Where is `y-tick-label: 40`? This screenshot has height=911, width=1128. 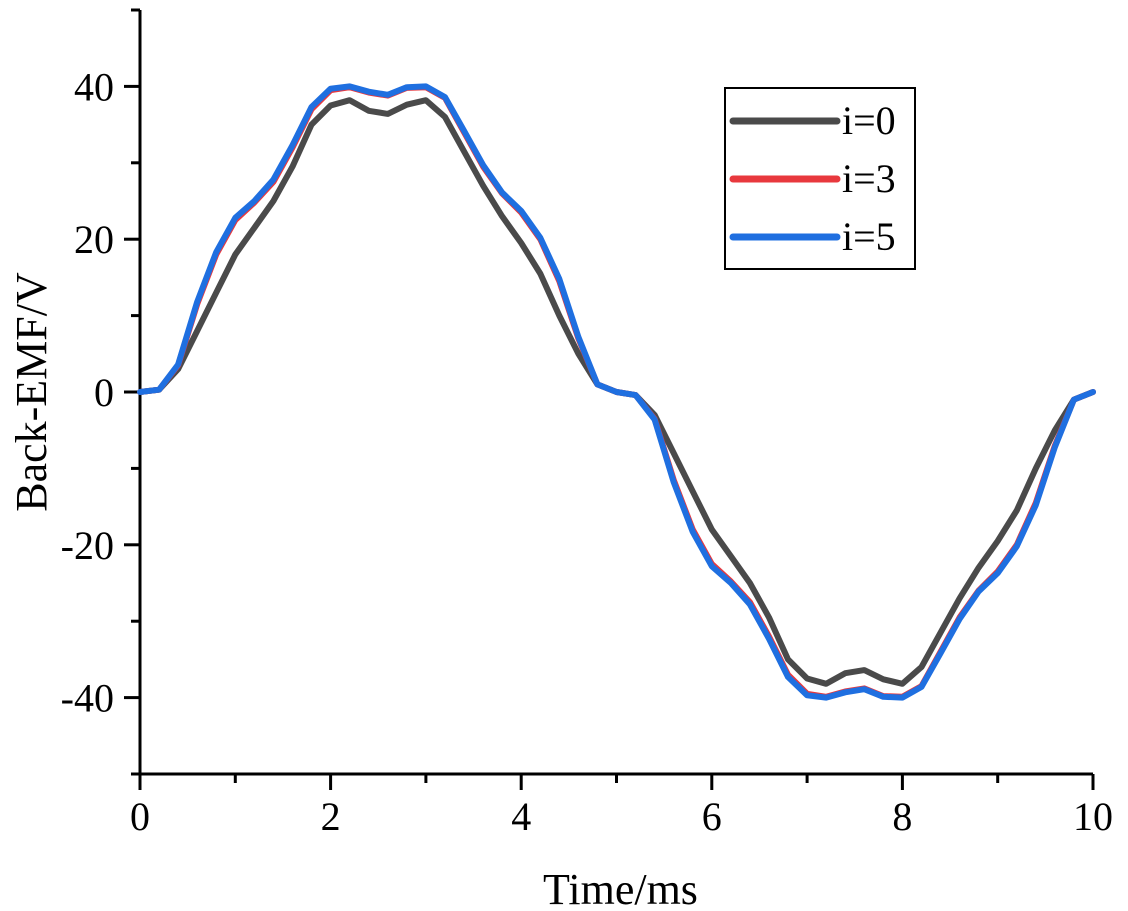 y-tick-label: 40 is located at coordinates (94, 86).